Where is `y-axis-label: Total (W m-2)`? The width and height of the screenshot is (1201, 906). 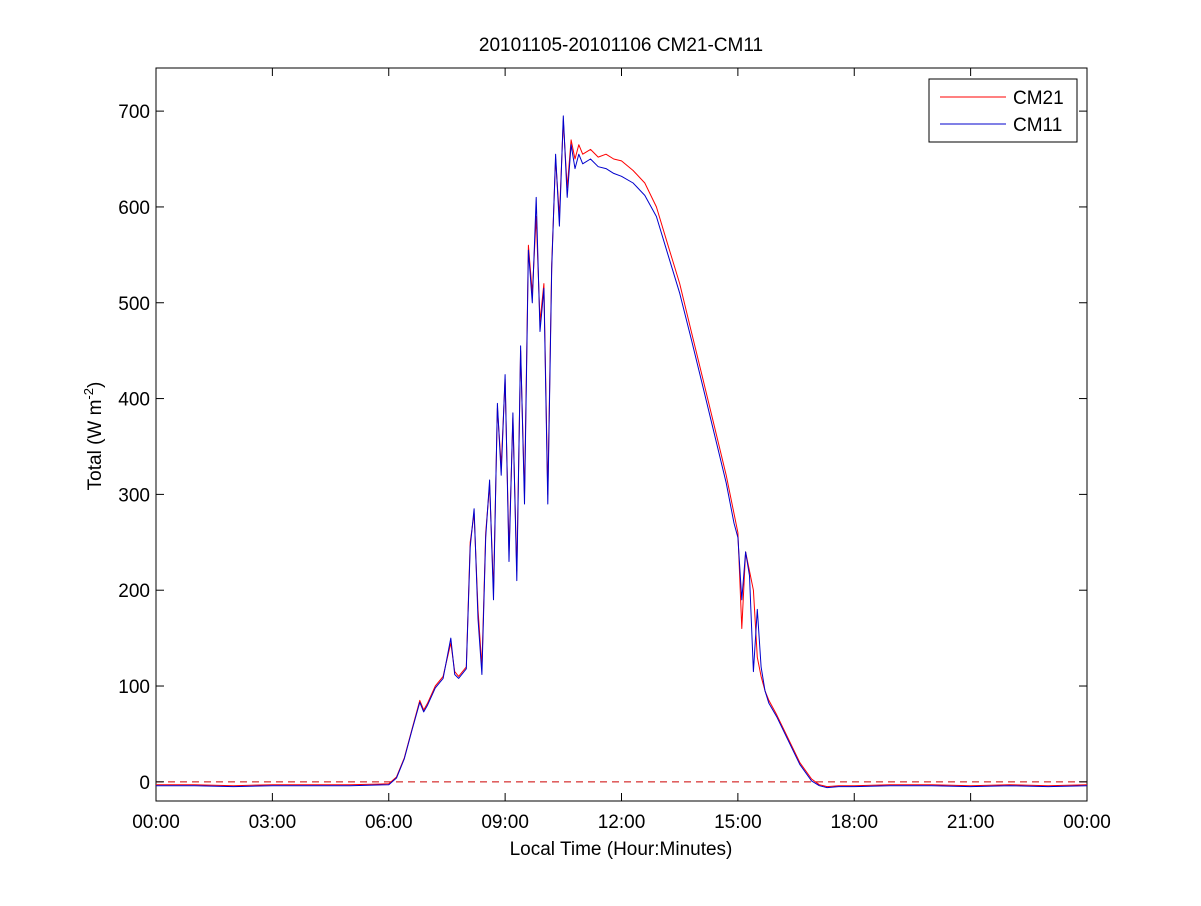 y-axis-label: Total (W m-2) is located at coordinates (93, 436).